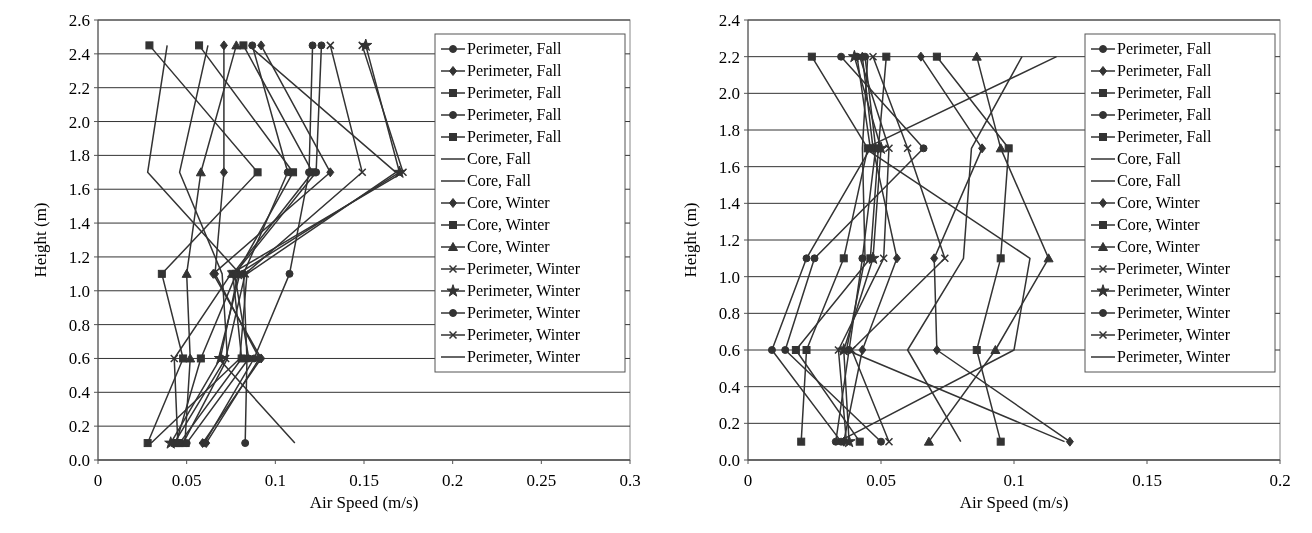 The image size is (1312, 533). I want to click on x-tick-label: 0.25, so click(541, 480).